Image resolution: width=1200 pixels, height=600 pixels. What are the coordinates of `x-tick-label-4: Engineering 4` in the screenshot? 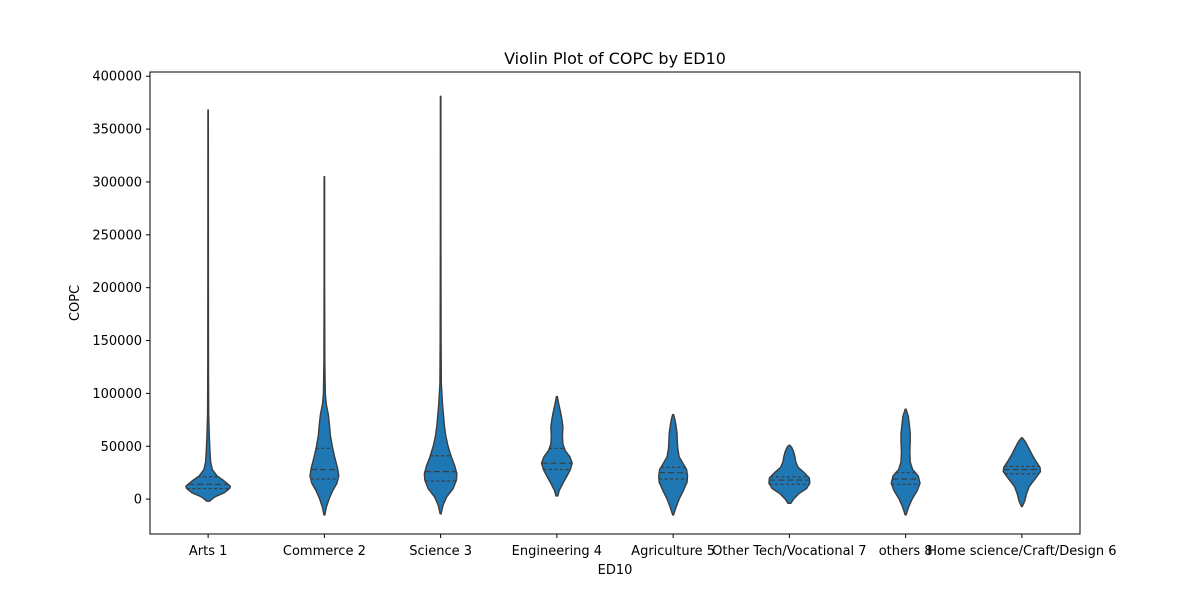 It's located at (557, 551).